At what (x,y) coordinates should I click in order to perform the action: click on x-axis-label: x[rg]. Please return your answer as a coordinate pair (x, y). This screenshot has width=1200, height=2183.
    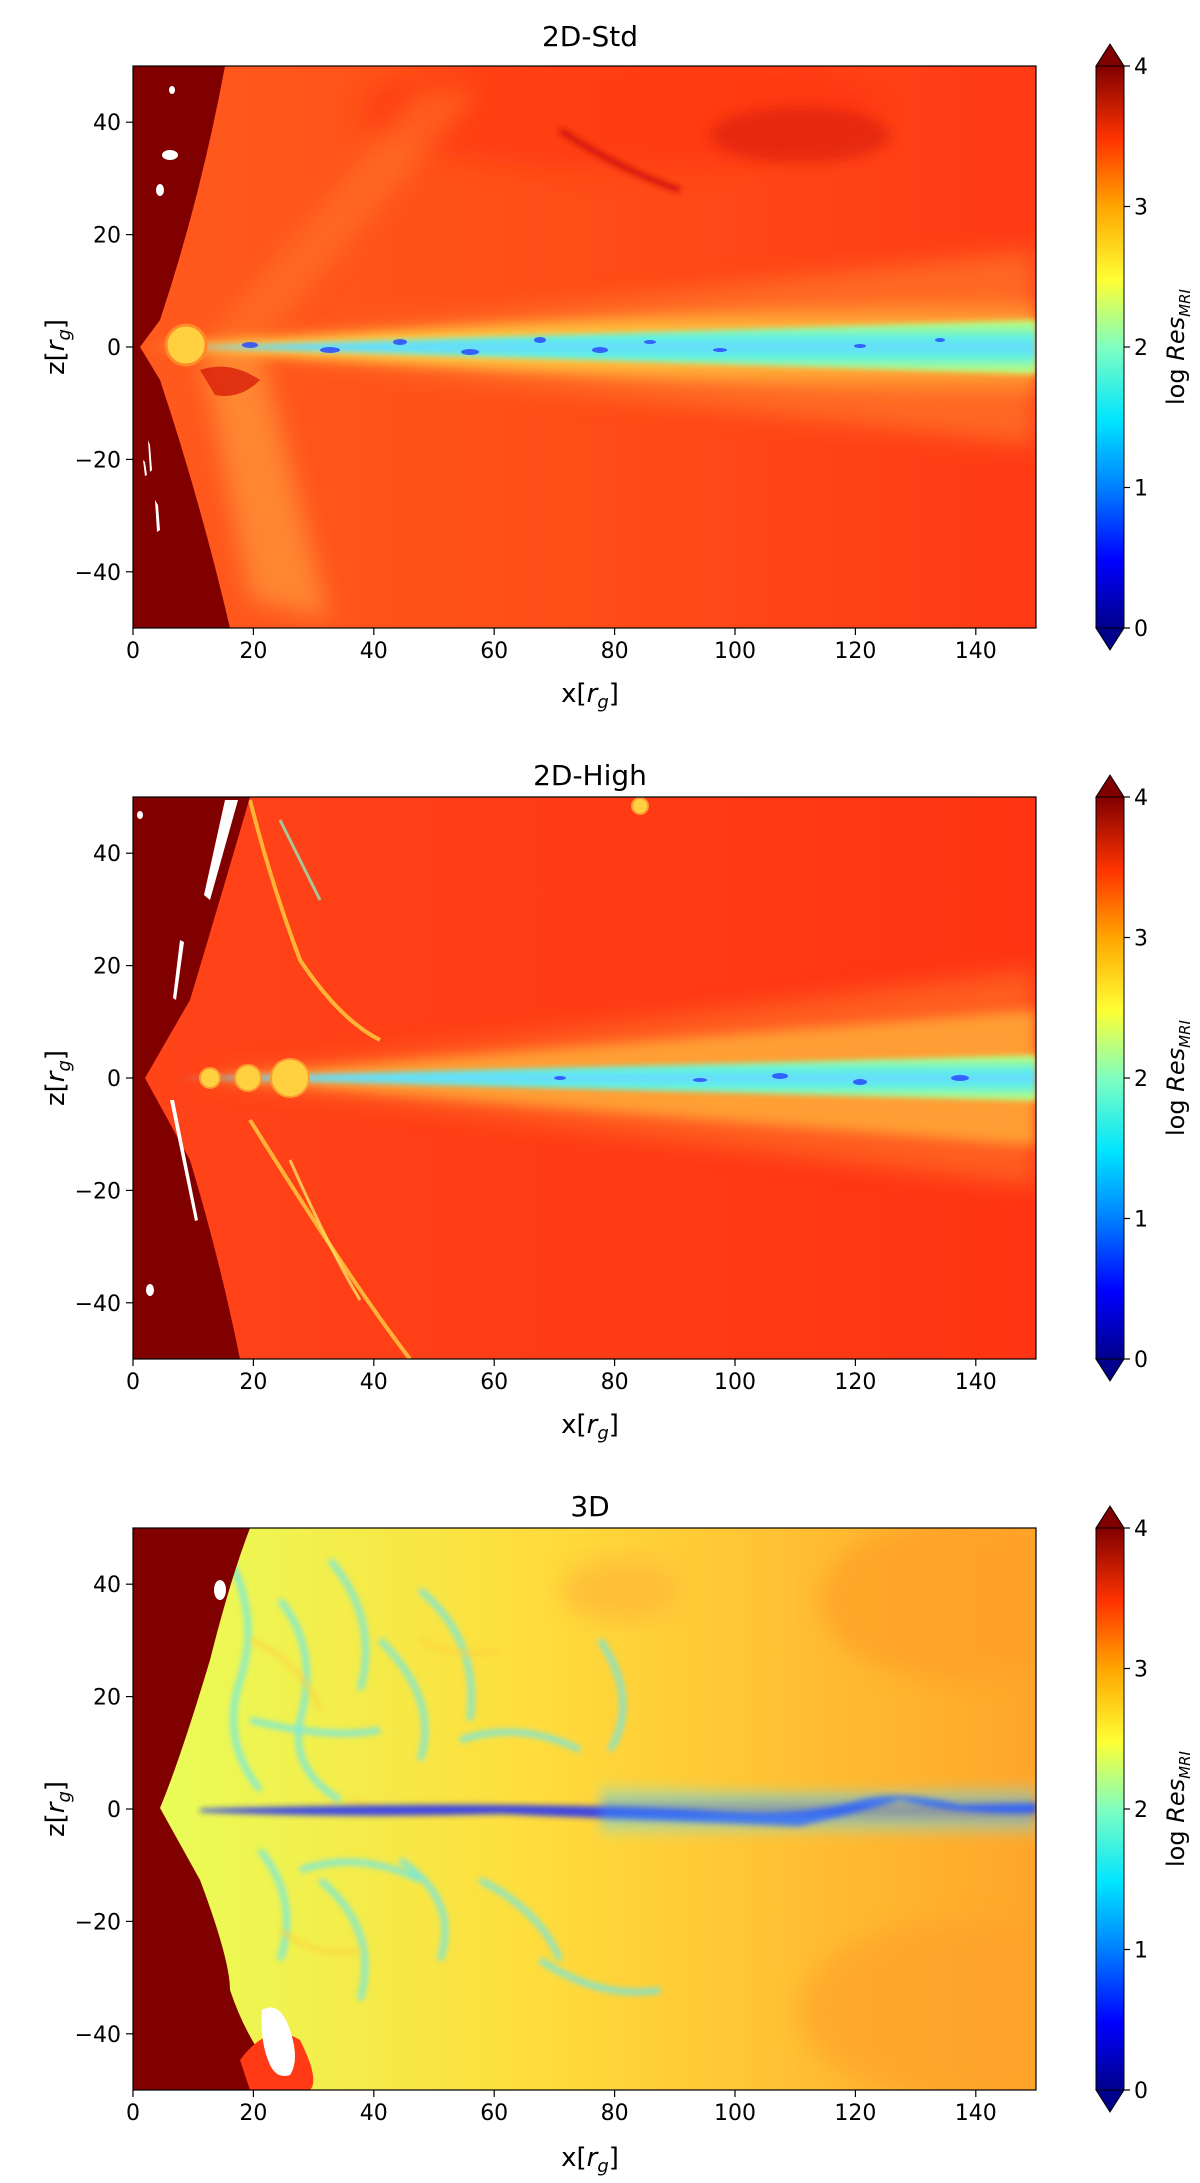
    Looking at the image, I should click on (590, 696).